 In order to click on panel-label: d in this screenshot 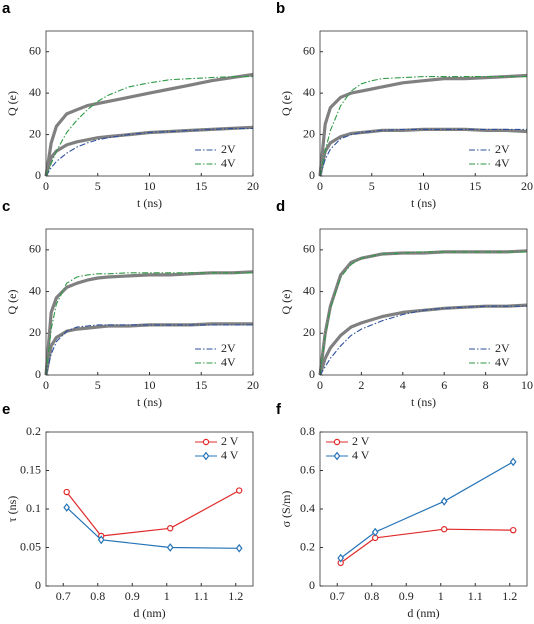, I will do `click(280, 206)`.